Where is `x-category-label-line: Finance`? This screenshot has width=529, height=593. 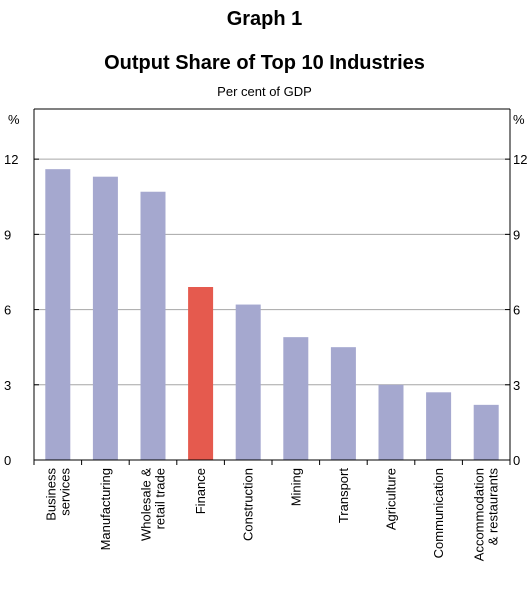 x-category-label-line: Finance is located at coordinates (200, 491).